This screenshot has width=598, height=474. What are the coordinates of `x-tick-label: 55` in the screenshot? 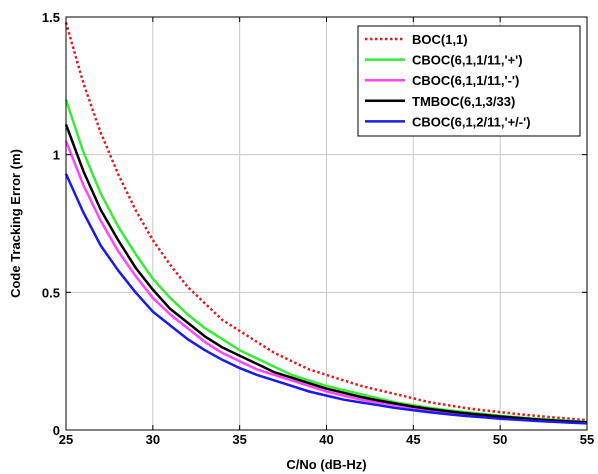 It's located at (587, 439).